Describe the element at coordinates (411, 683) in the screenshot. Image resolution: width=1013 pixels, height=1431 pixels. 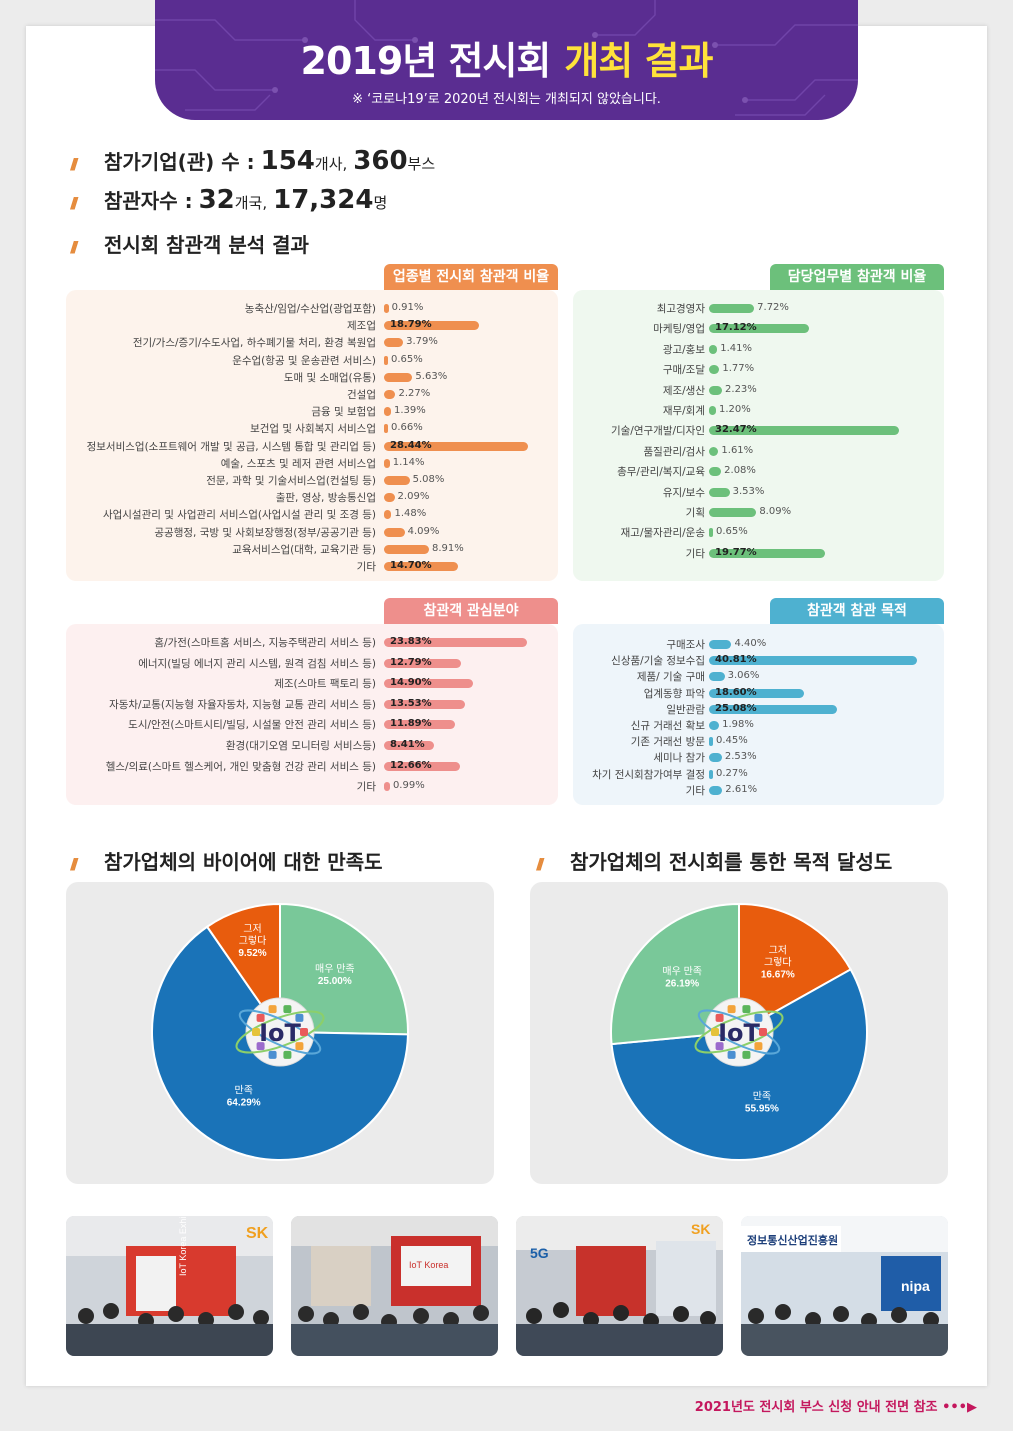
I see `bar-value-label: 14.90%` at that location.